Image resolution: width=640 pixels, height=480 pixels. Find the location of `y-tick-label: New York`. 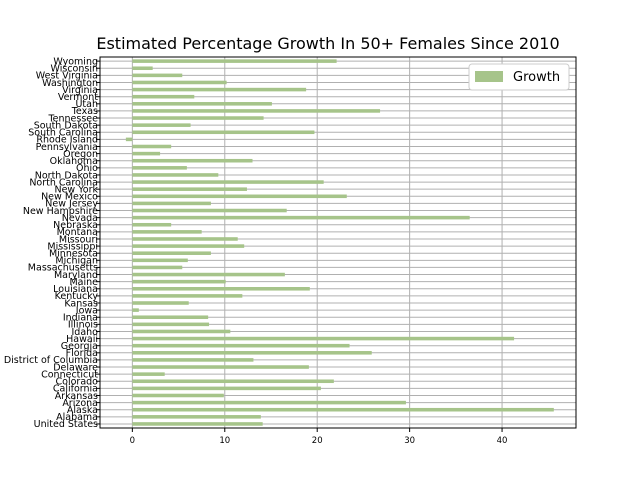

y-tick-label: New York is located at coordinates (76, 189).